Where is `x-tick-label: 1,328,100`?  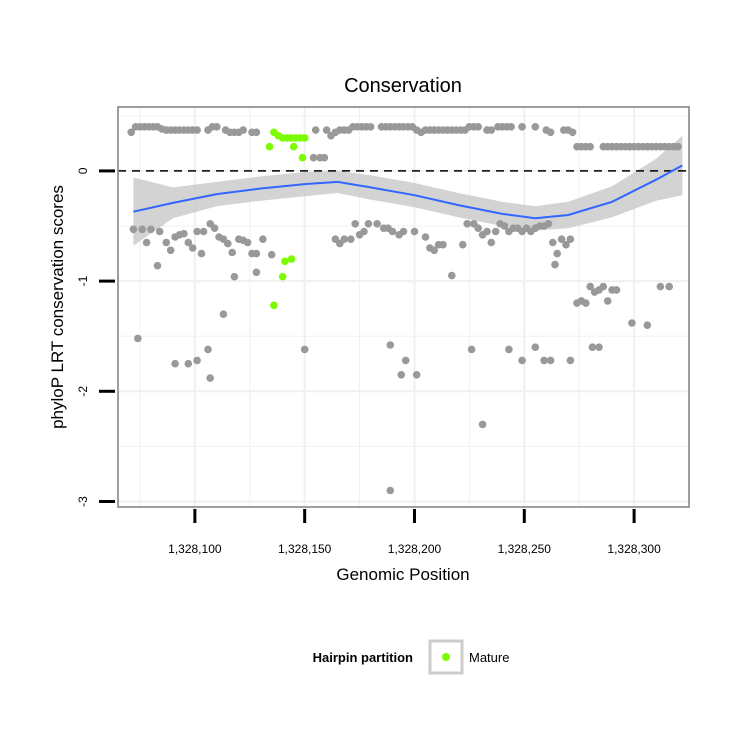 x-tick-label: 1,328,100 is located at coordinates (195, 549).